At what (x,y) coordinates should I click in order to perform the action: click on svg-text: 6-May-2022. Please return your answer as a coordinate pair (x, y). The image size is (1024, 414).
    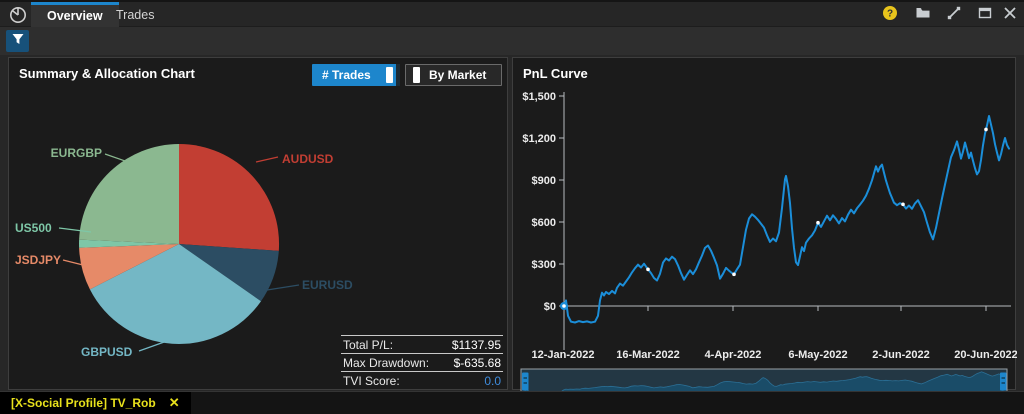
    Looking at the image, I should click on (817, 355).